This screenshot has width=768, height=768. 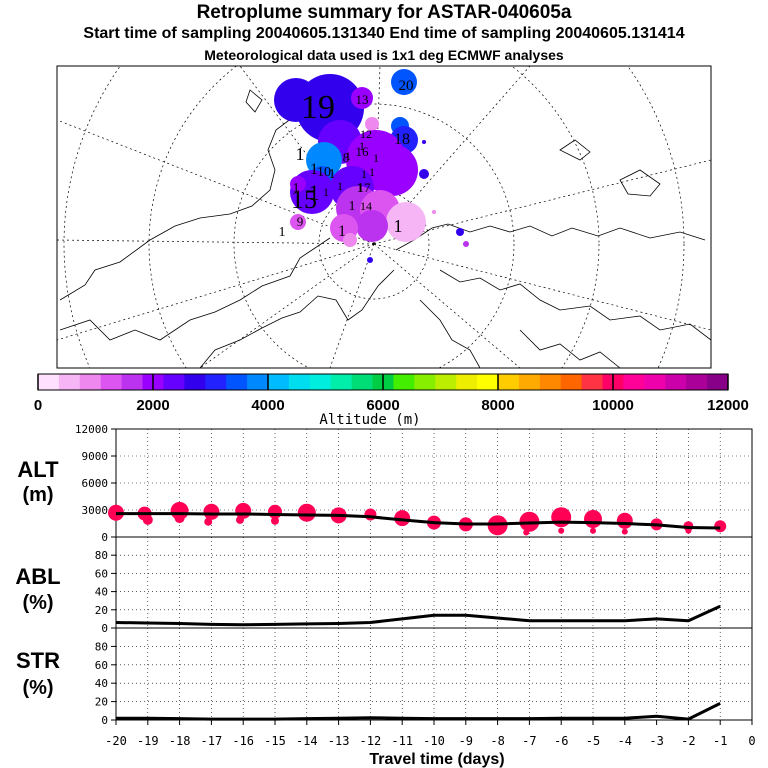 What do you see at coordinates (95, 456) in the screenshot?
I see `y-tick-label: 9000` at bounding box center [95, 456].